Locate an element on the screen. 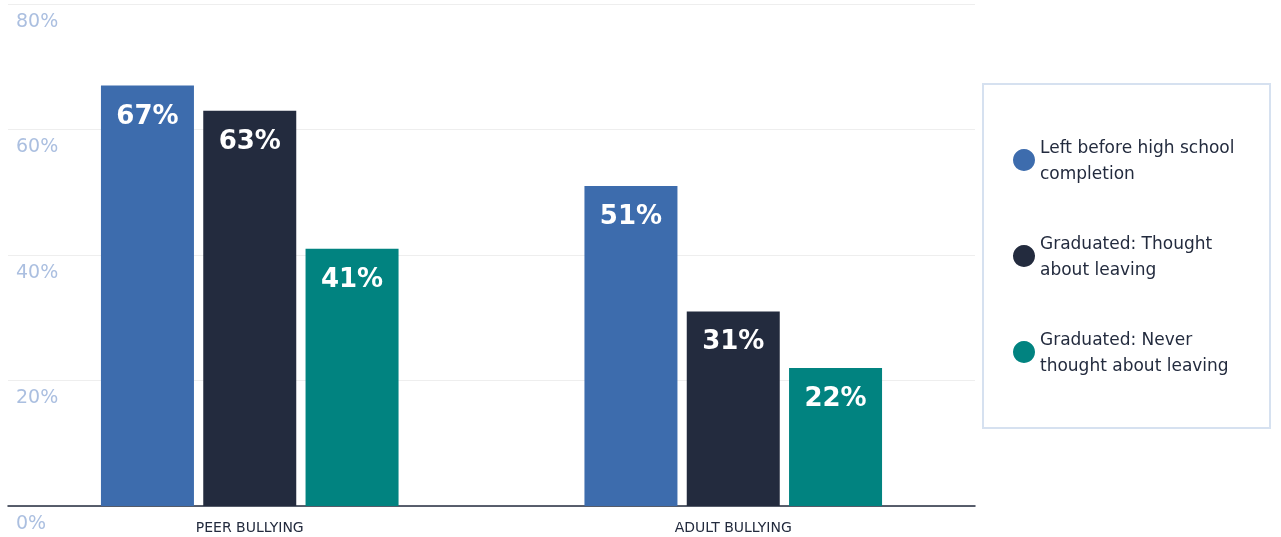  text: 22% is located at coordinates (835, 396).